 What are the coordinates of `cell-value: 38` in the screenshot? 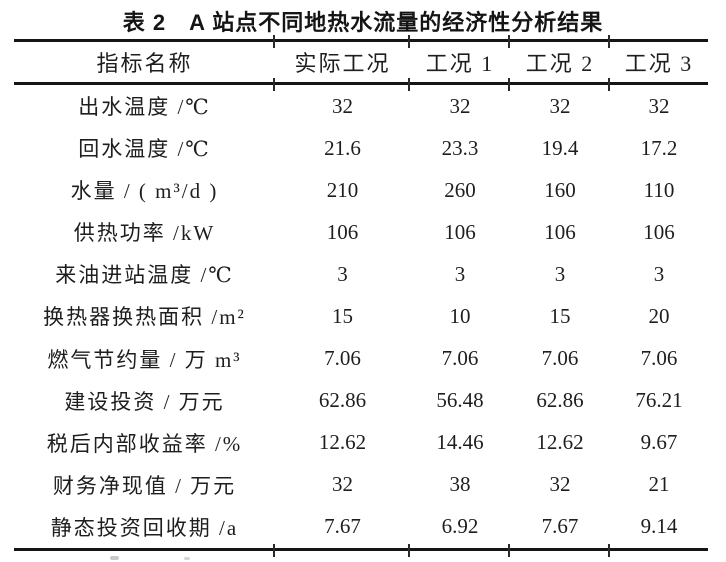 It's located at (460, 484).